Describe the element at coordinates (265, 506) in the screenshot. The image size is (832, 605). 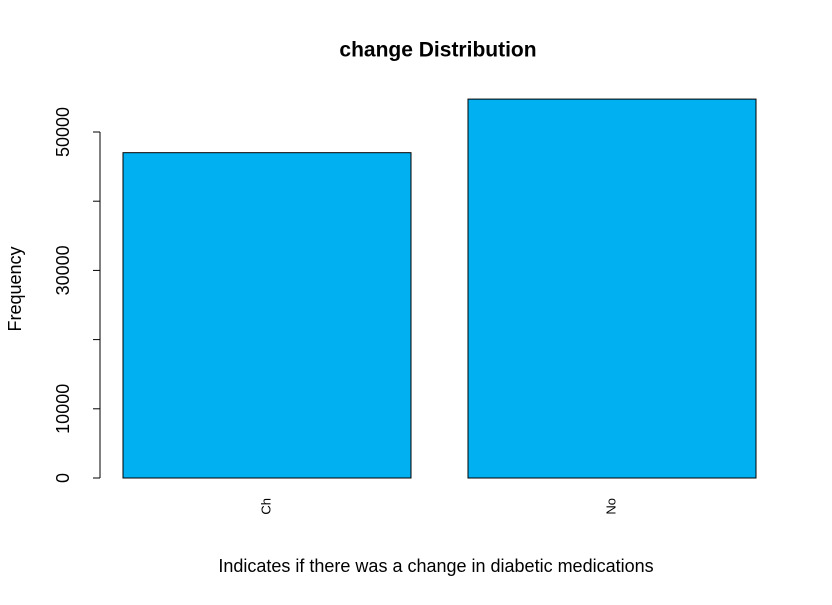
I see `x-tick-label: Ch` at that location.